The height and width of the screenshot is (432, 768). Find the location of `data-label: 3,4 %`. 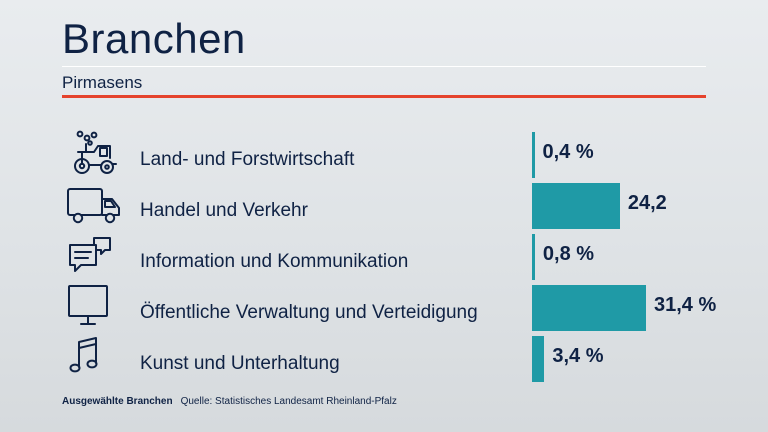

data-label: 3,4 % is located at coordinates (578, 356).